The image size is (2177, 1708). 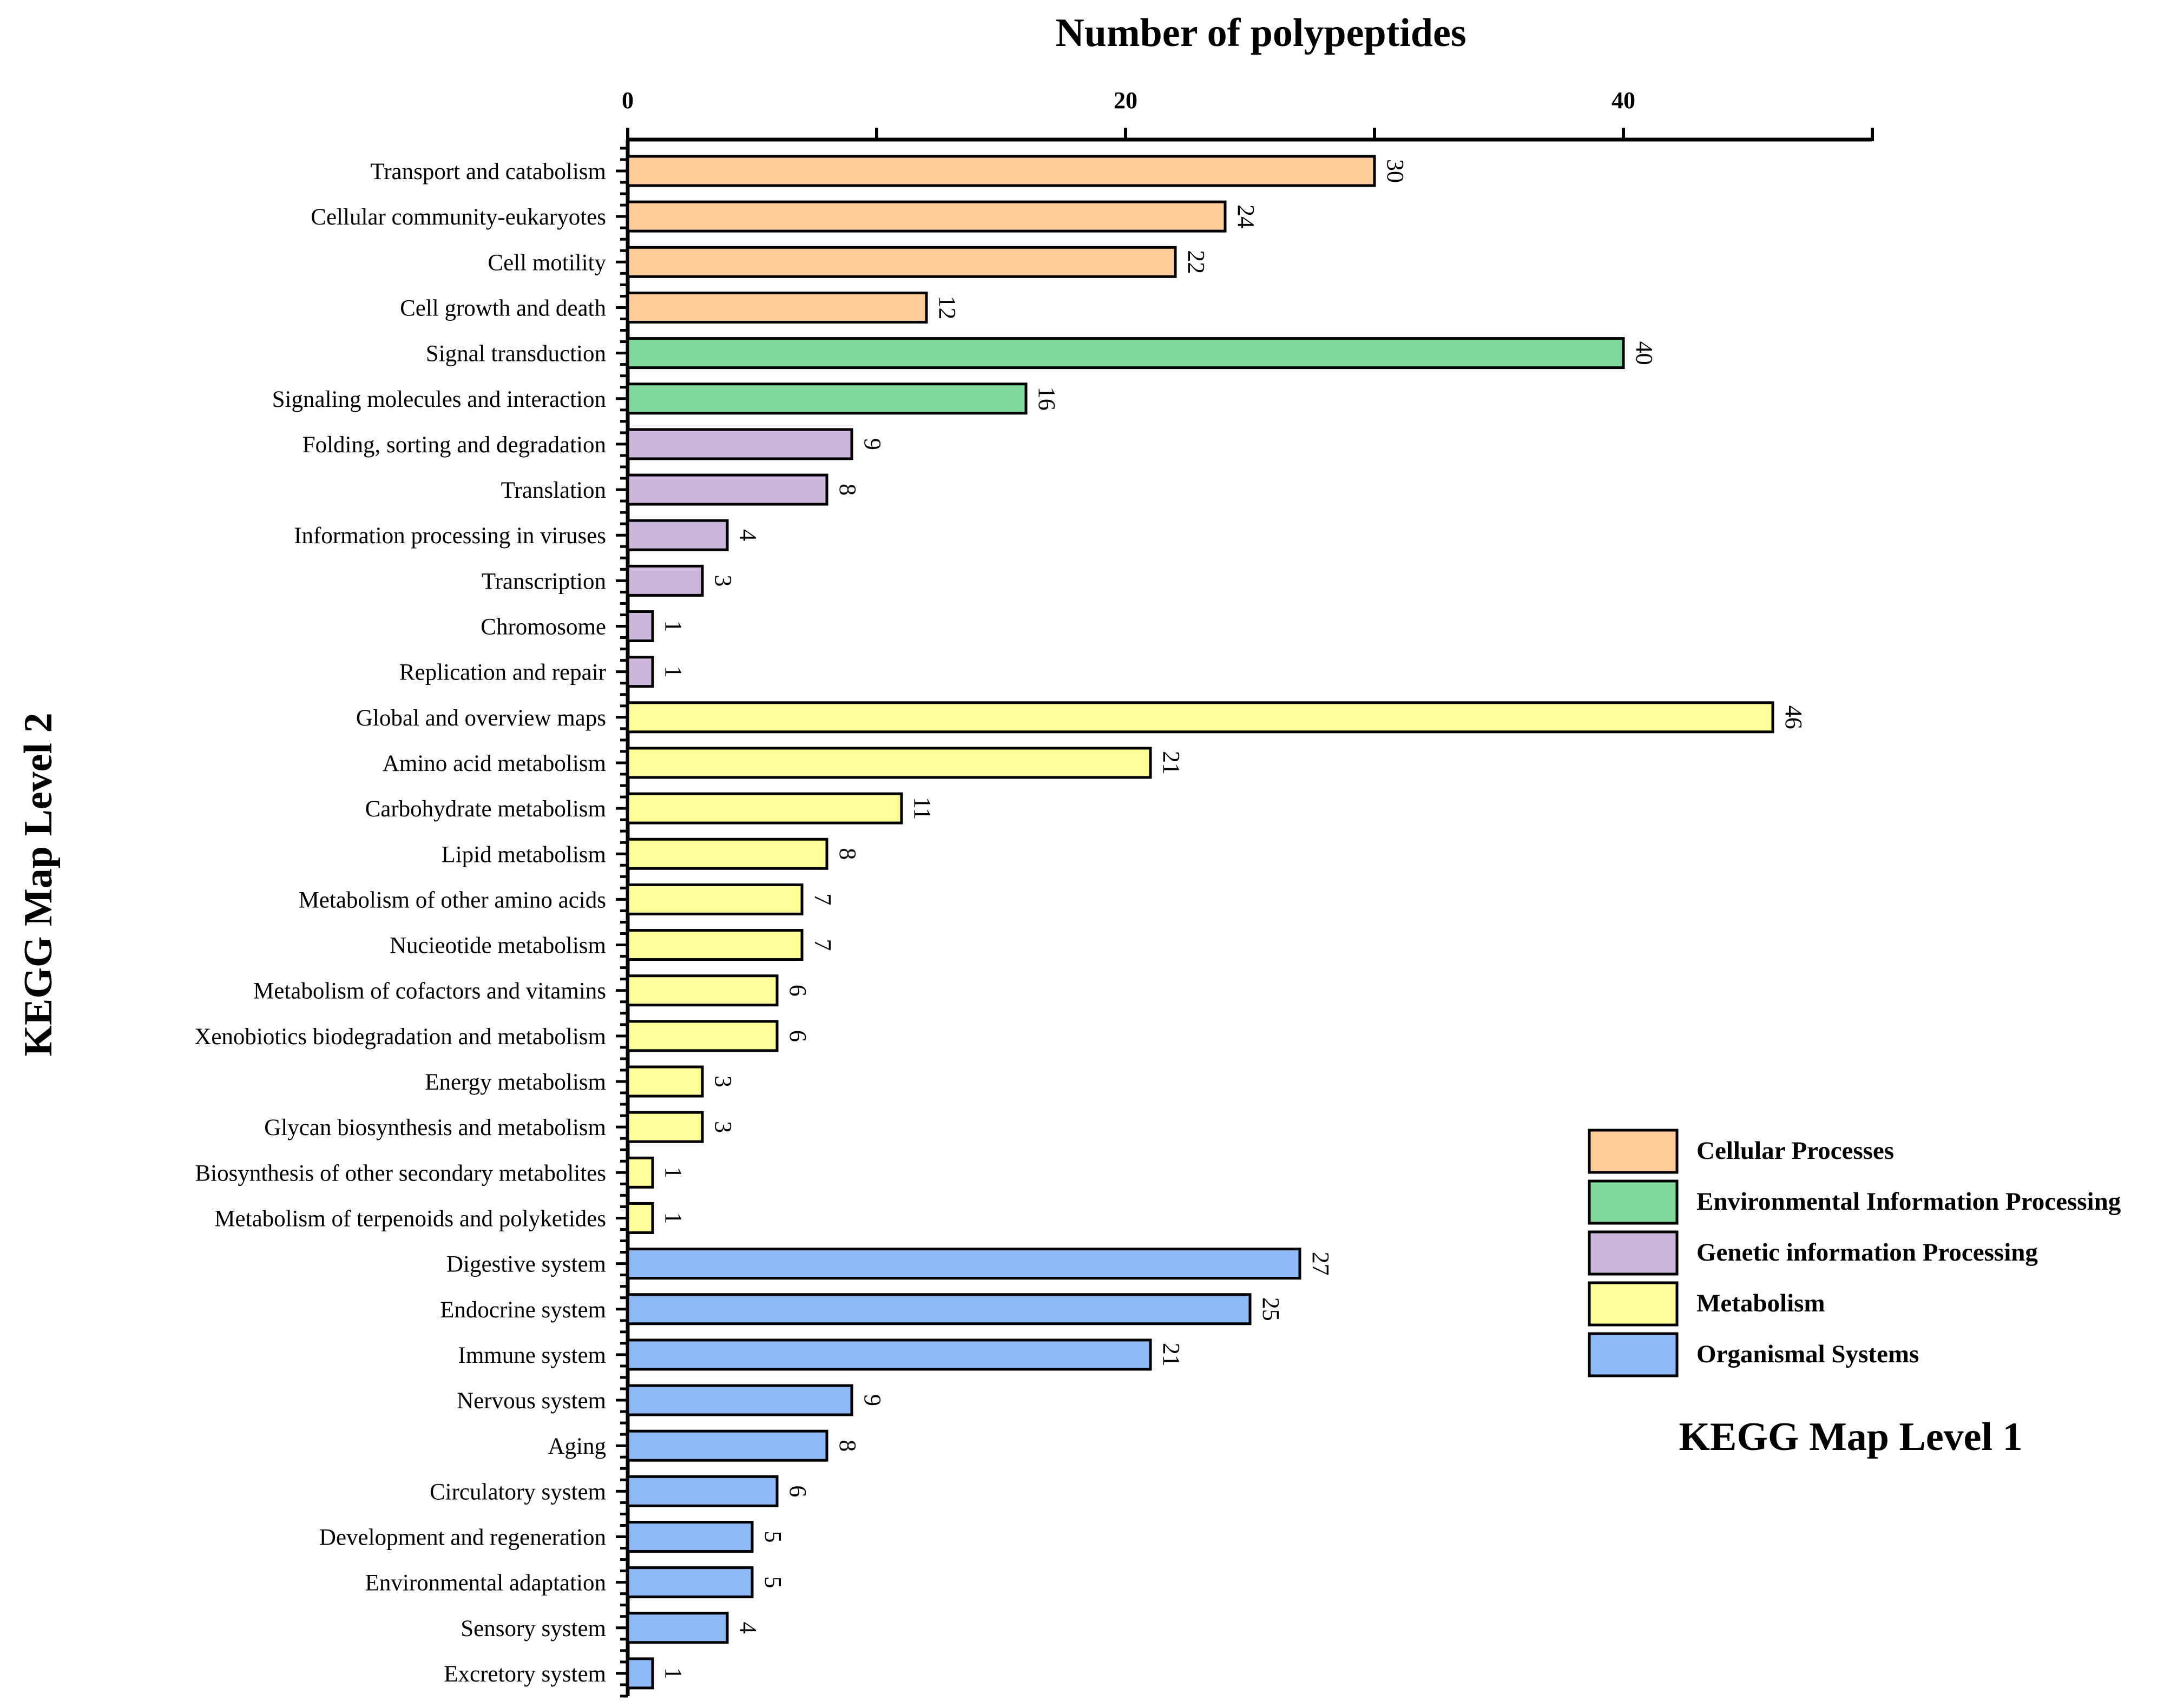 I want to click on category-label: Transcription, so click(x=544, y=582).